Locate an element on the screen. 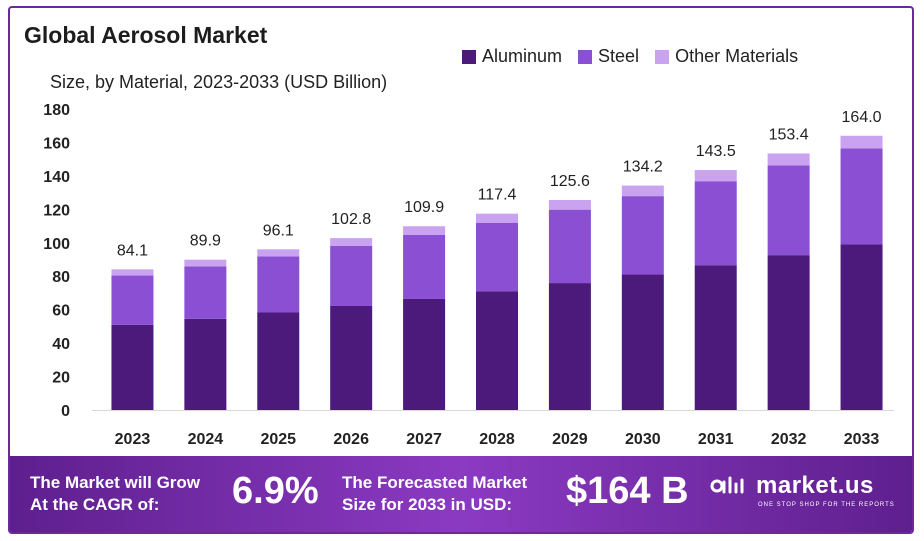 The height and width of the screenshot is (541, 924). legend-label-aluminum: Aluminum is located at coordinates (522, 56).